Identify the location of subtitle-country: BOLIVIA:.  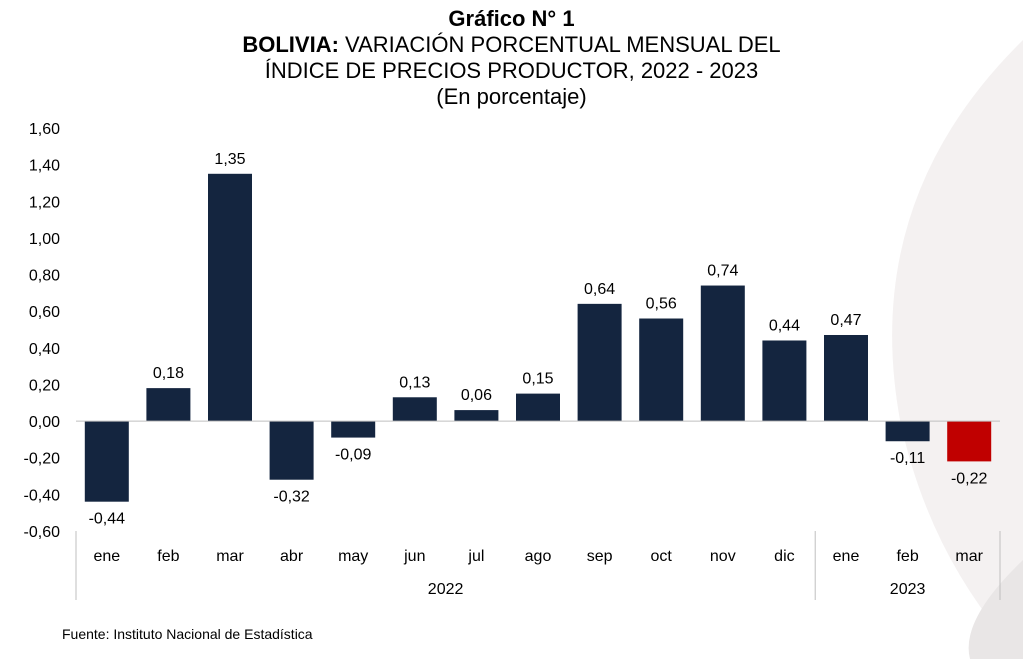
(290, 44).